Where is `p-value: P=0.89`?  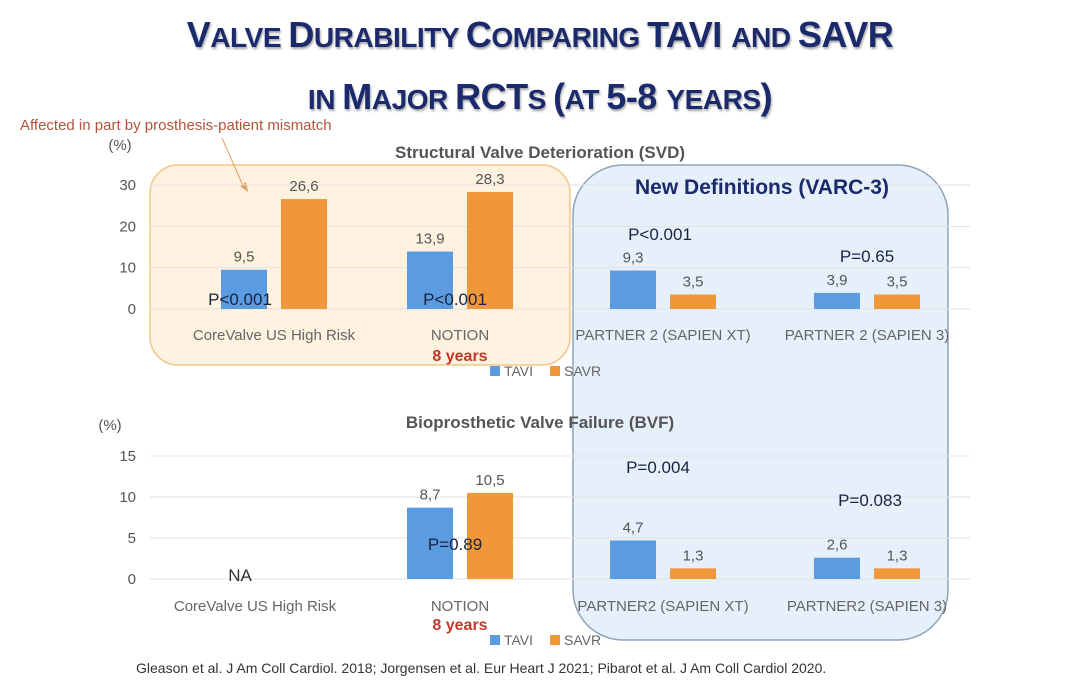
p-value: P=0.89 is located at coordinates (455, 544).